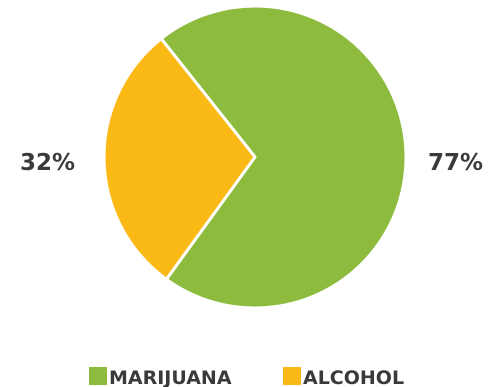  Describe the element at coordinates (98, 376) in the screenshot. I see `legend-swatch-marijuana` at that location.